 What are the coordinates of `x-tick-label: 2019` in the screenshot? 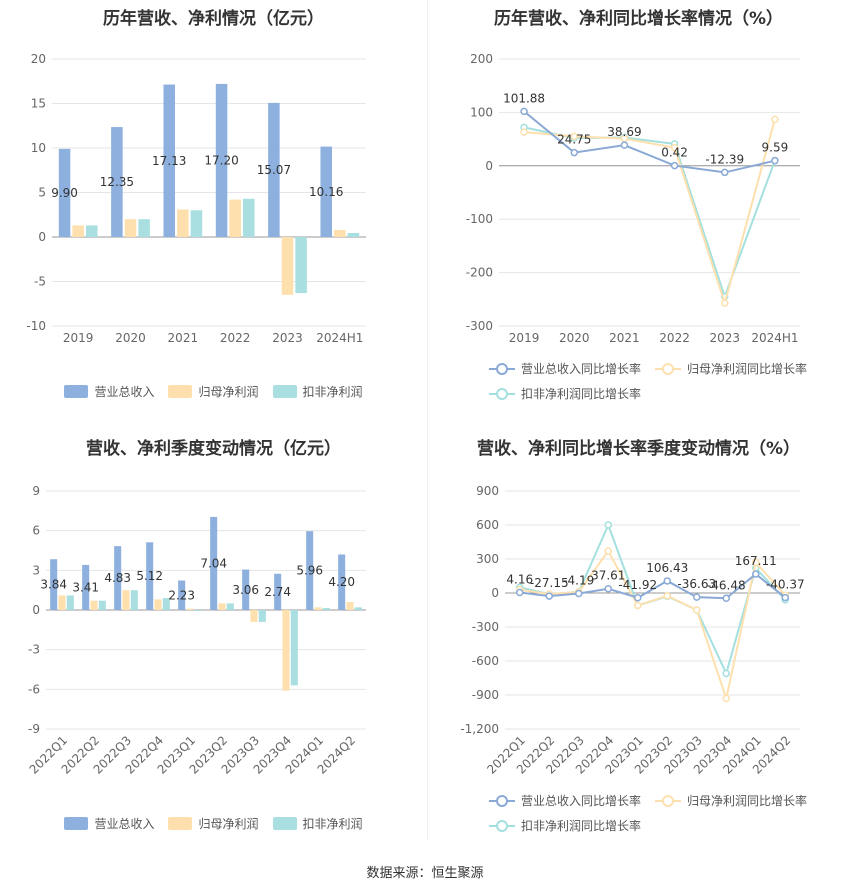 It's located at (524, 338).